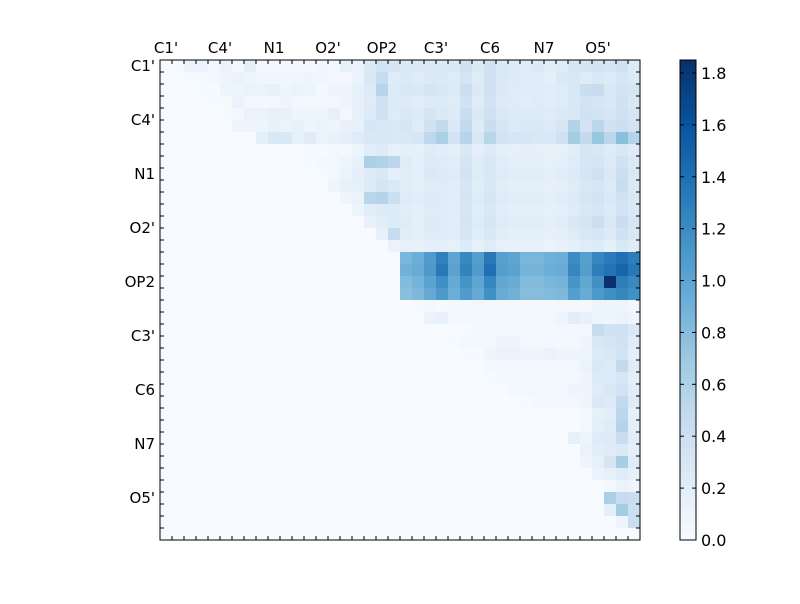  What do you see at coordinates (143, 120) in the screenshot?
I see `y-tick-label: C4'` at bounding box center [143, 120].